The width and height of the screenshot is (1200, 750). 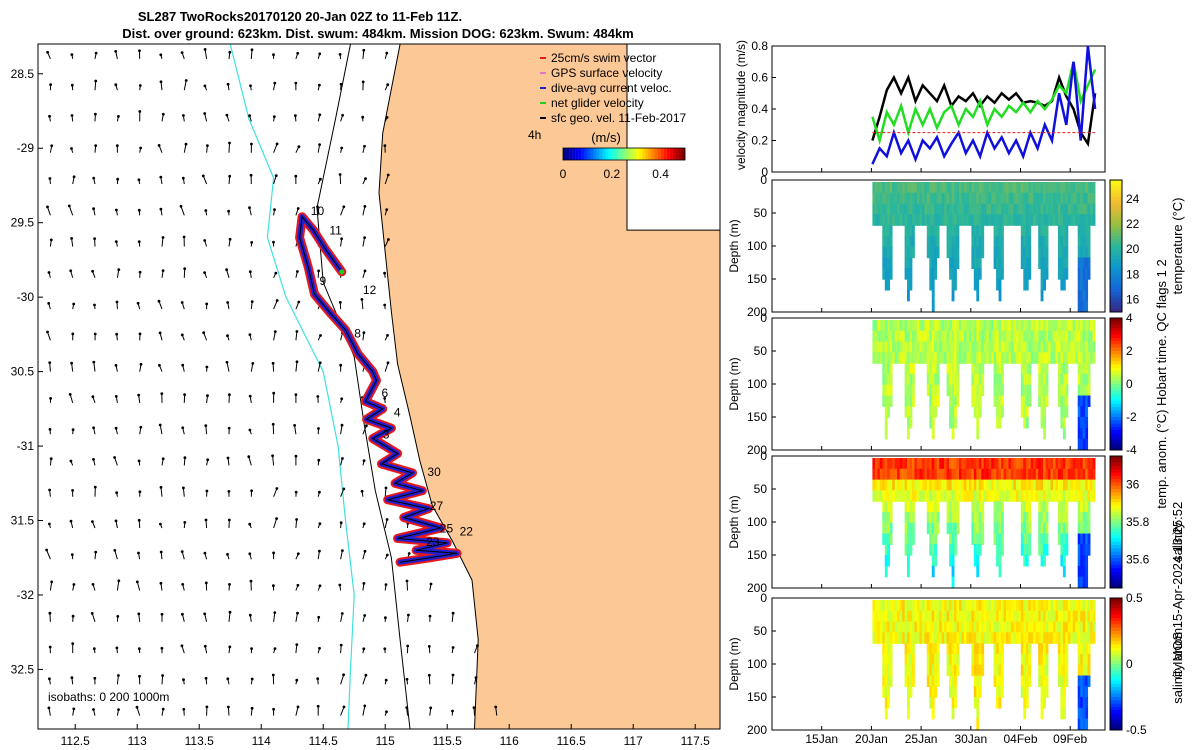 What do you see at coordinates (984, 103) in the screenshot?
I see `velocity-series-line` at bounding box center [984, 103].